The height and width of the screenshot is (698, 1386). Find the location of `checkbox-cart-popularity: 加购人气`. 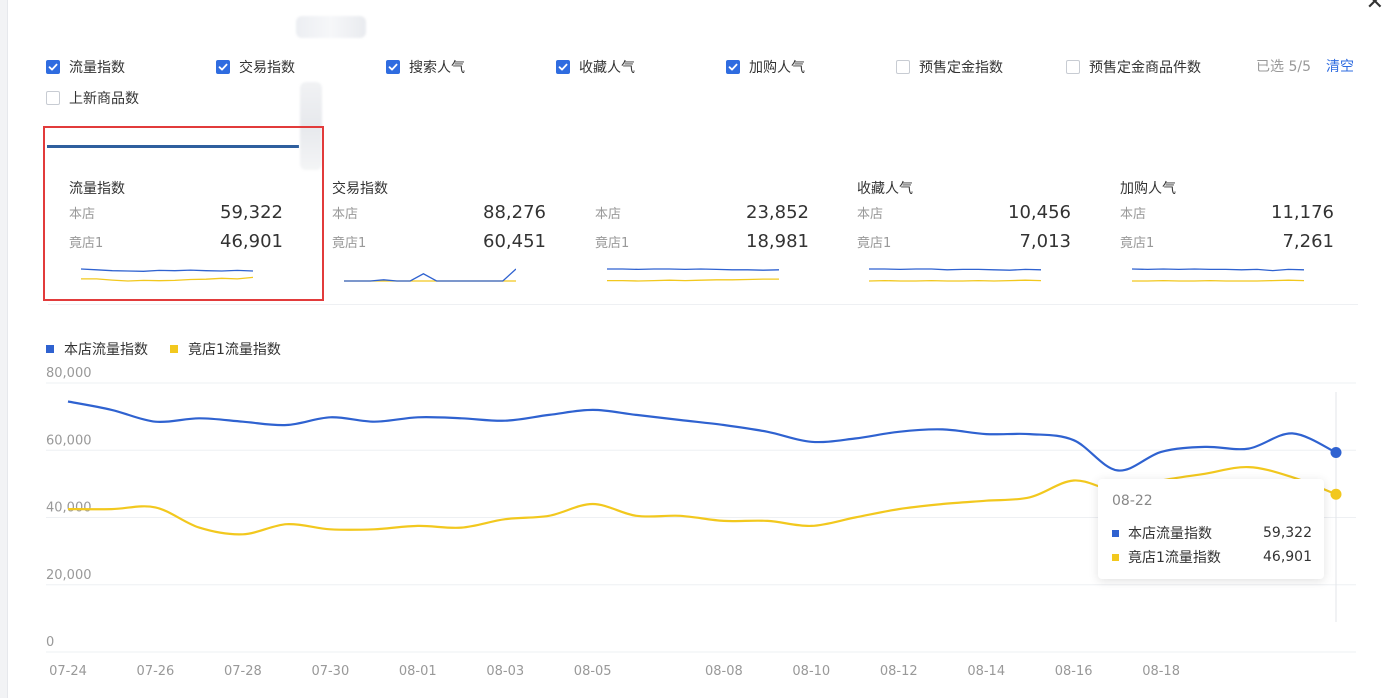

checkbox-cart-popularity: 加购人气 is located at coordinates (765, 67).